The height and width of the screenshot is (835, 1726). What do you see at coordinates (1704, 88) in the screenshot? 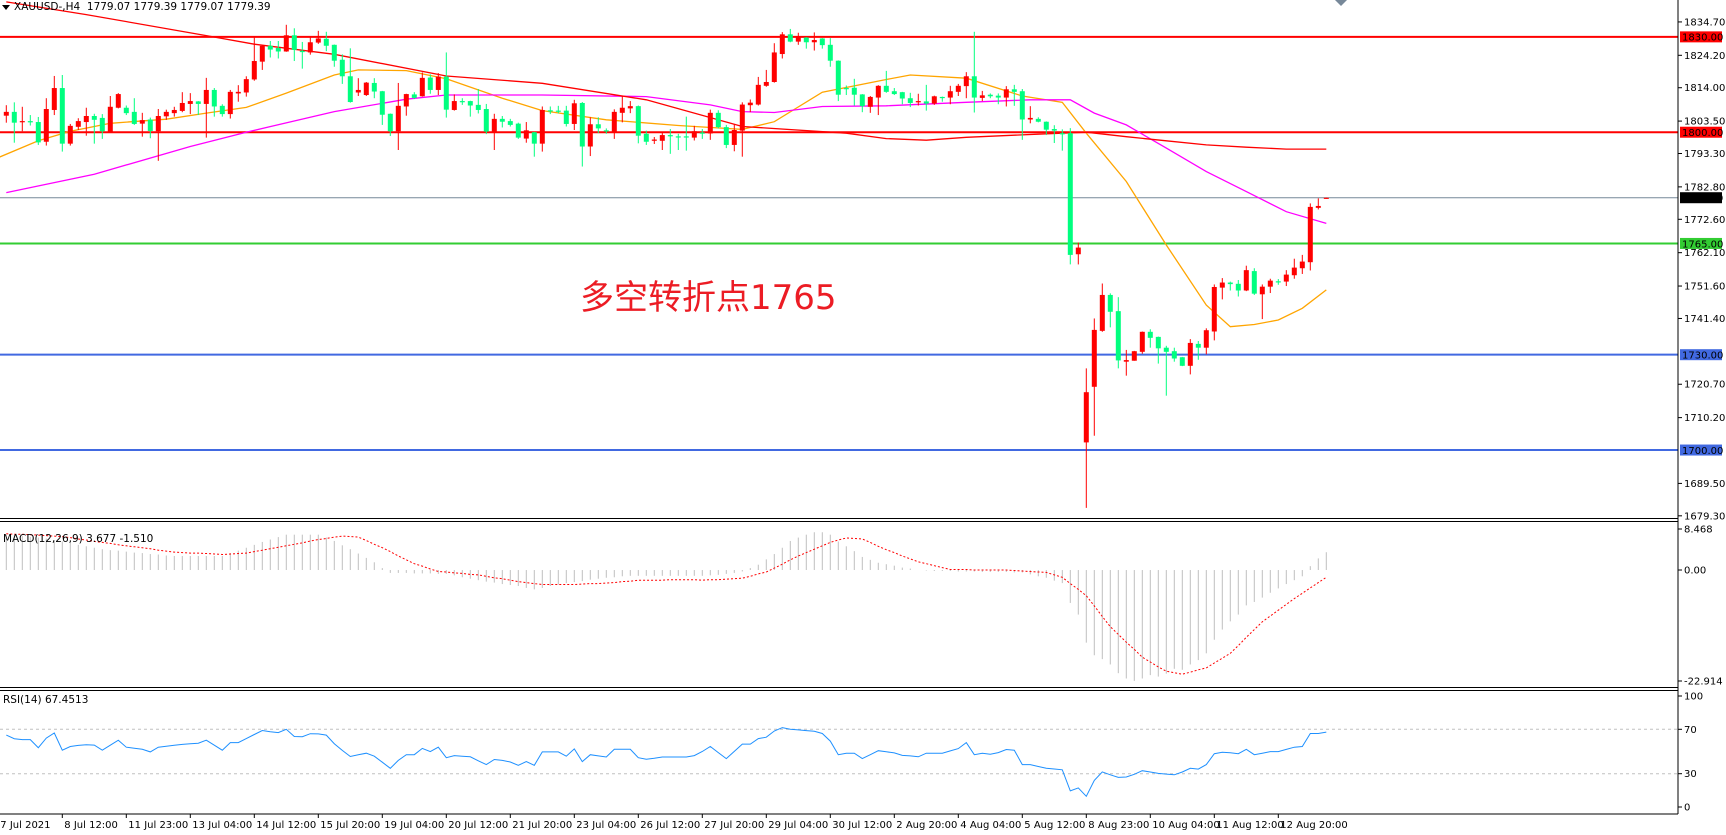
I see `price-tick-label: 1814.00` at bounding box center [1704, 88].